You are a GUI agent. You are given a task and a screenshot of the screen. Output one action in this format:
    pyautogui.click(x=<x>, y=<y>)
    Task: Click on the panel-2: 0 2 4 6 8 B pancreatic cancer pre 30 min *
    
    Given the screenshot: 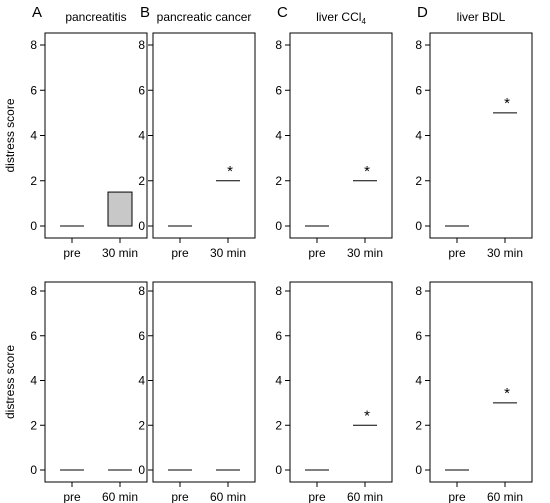 What is the action you would take?
    pyautogui.click(x=197, y=132)
    